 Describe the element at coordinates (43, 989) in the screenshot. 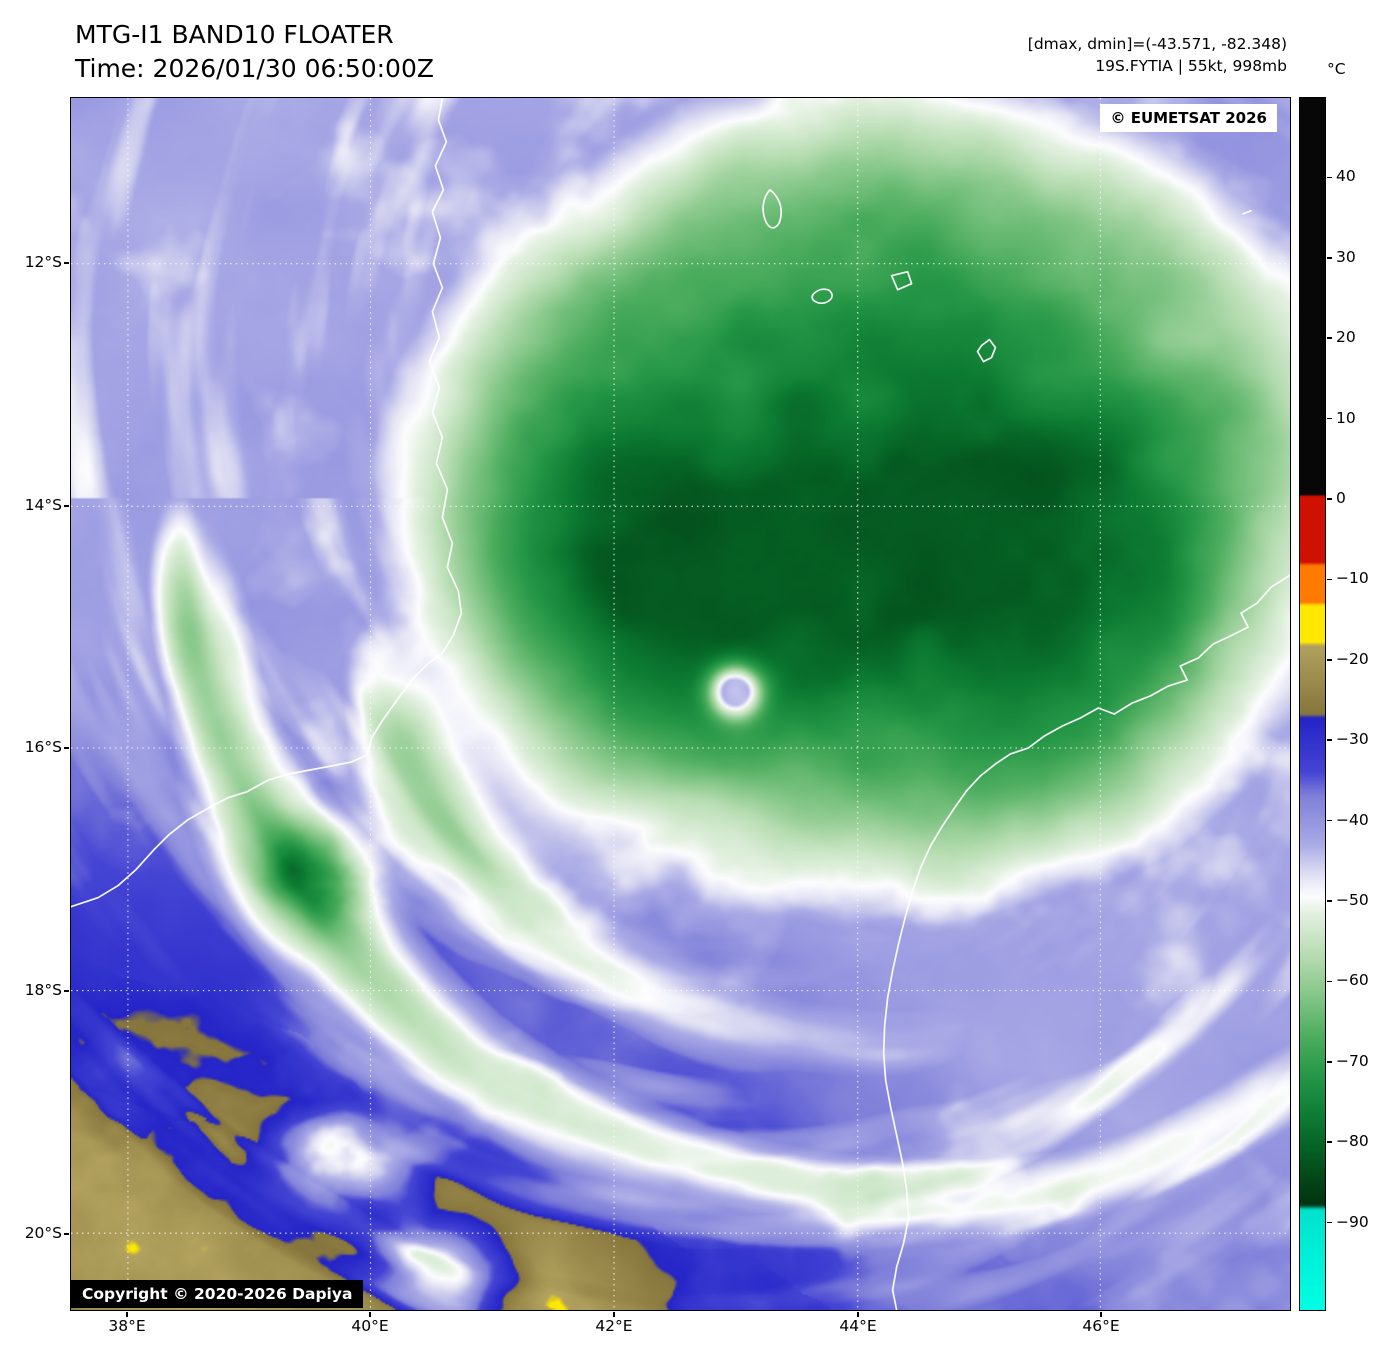

I see `y-axis-tick-label: 18°S` at that location.